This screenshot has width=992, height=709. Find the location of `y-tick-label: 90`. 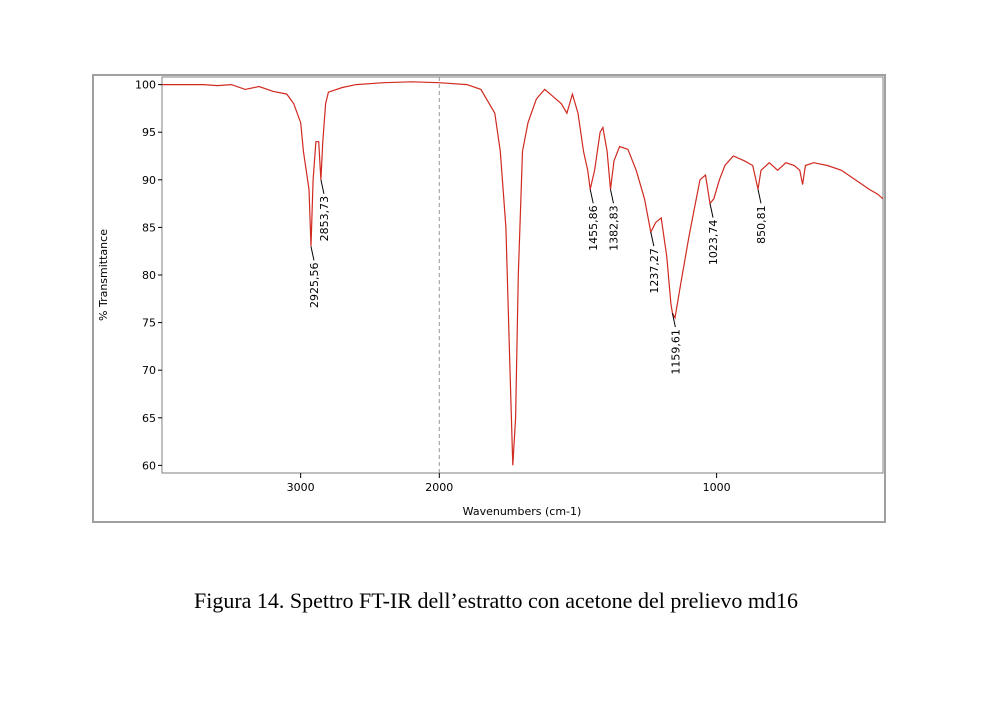

y-tick-label: 90 is located at coordinates (149, 180).